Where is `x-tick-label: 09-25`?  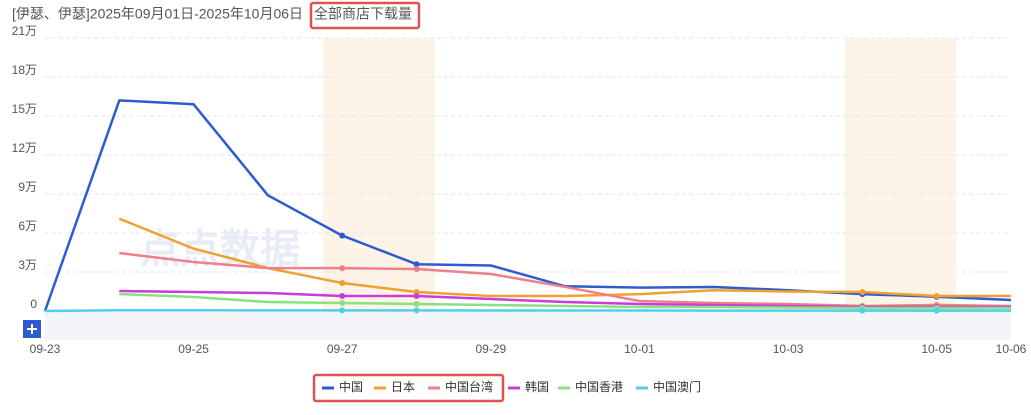 x-tick-label: 09-25 is located at coordinates (193, 349).